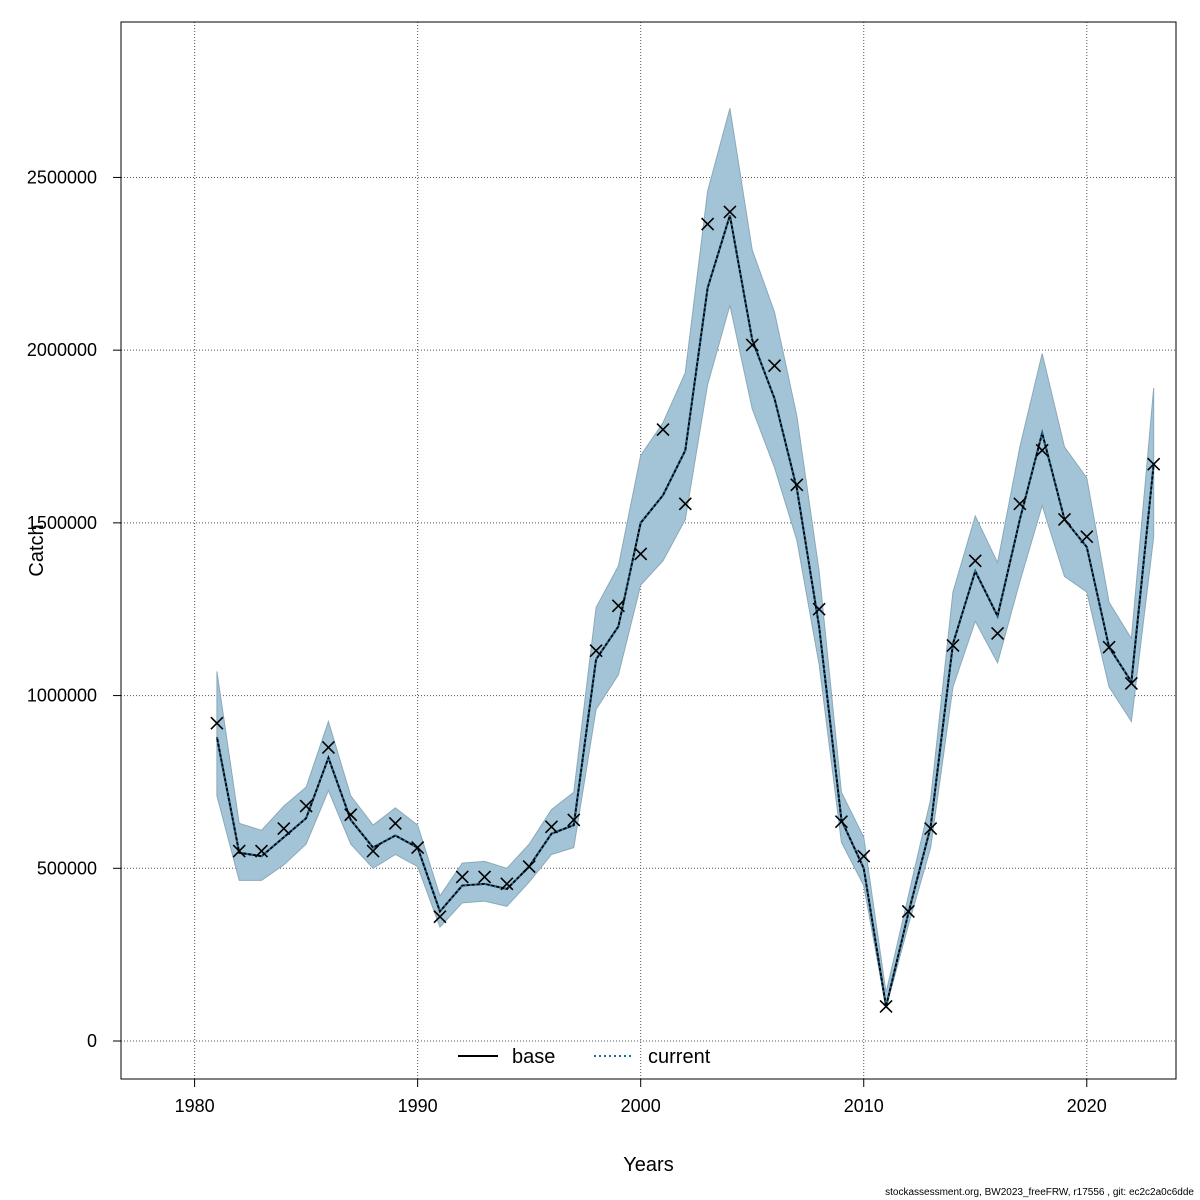 The height and width of the screenshot is (1200, 1200). What do you see at coordinates (596, 651) in the screenshot?
I see `observed-point-1998` at bounding box center [596, 651].